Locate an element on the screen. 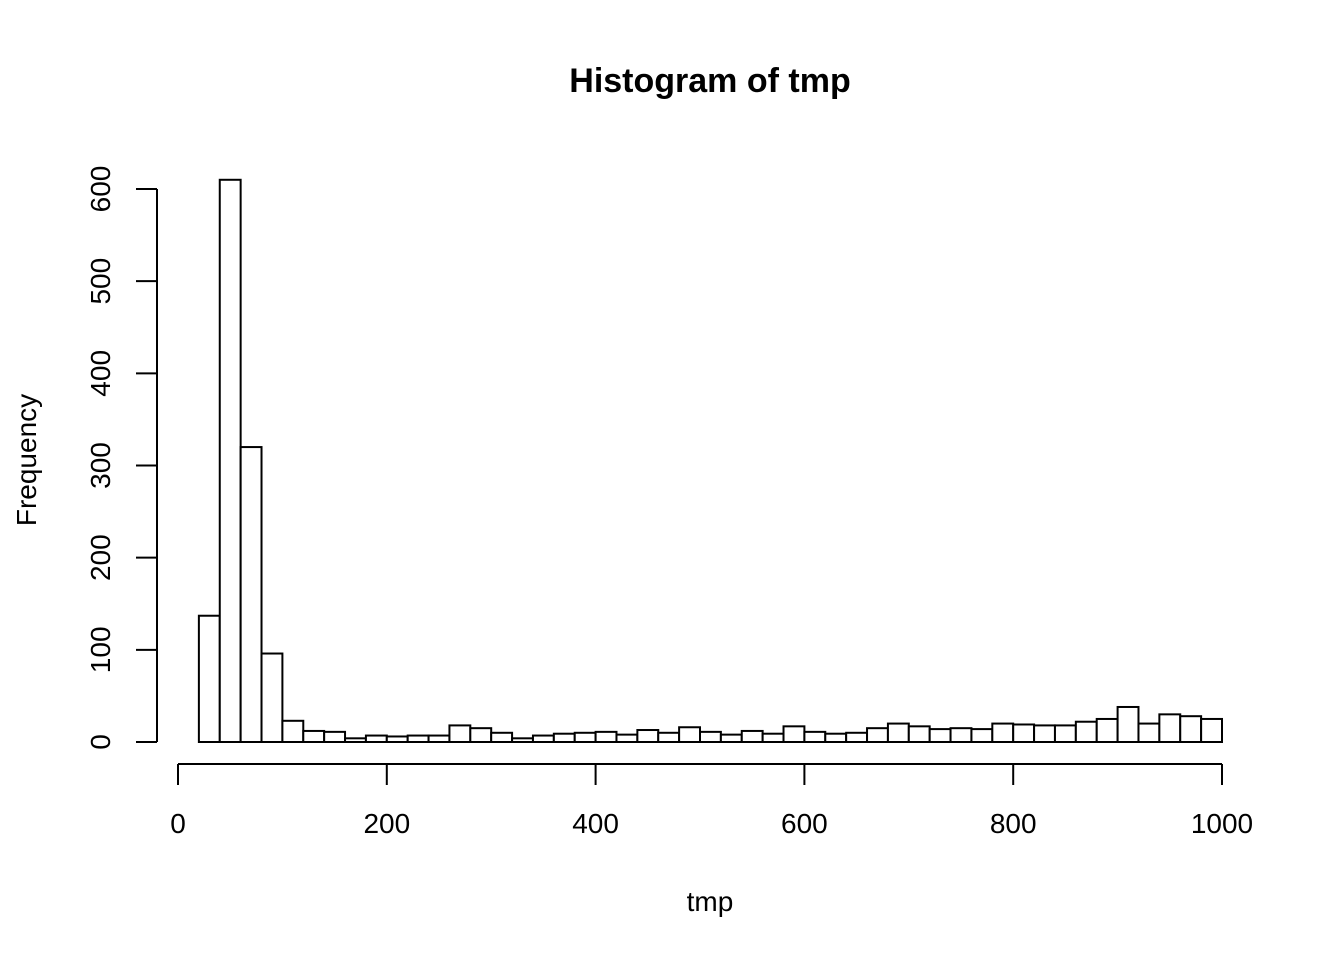 The width and height of the screenshot is (1344, 960). x-tick-label: 1000 is located at coordinates (1222, 823).